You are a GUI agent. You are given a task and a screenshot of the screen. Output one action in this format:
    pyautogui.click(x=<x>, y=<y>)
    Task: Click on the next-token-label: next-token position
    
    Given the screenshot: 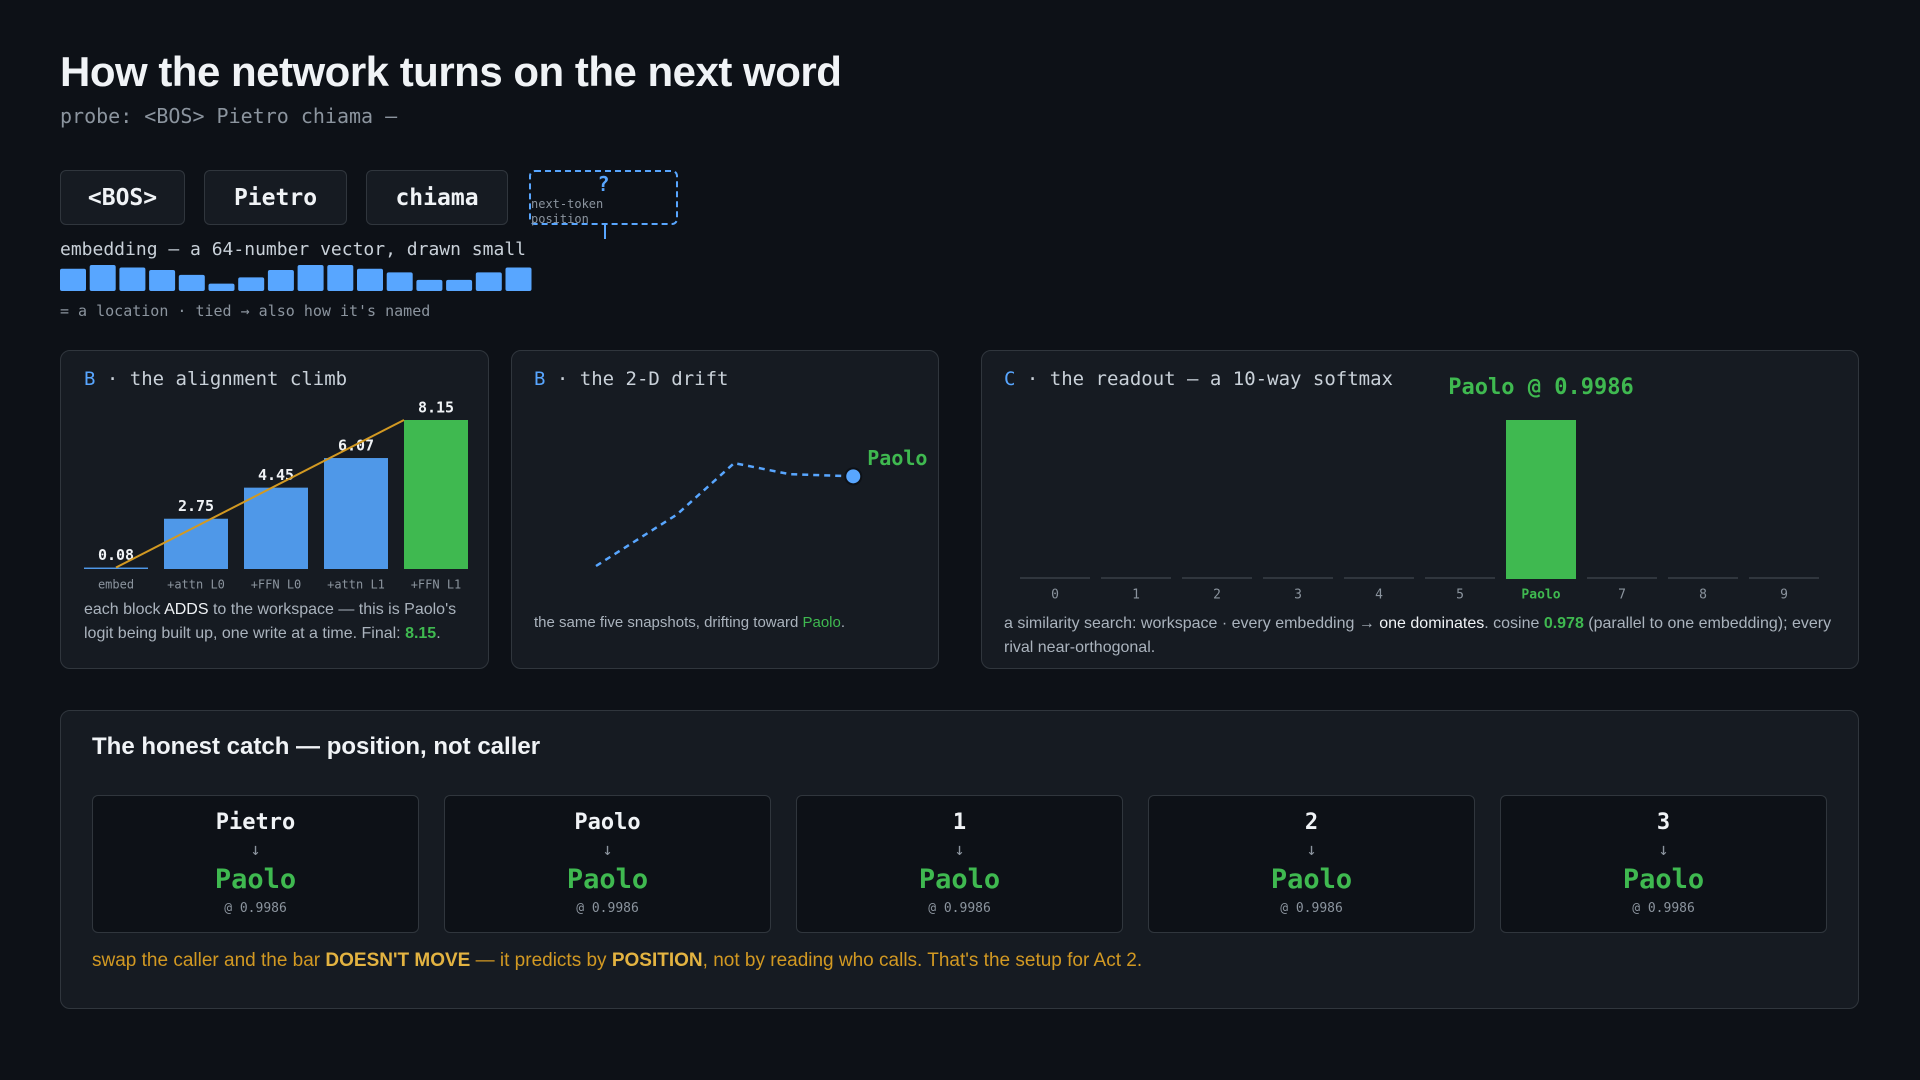 What is the action you would take?
    pyautogui.click(x=567, y=211)
    